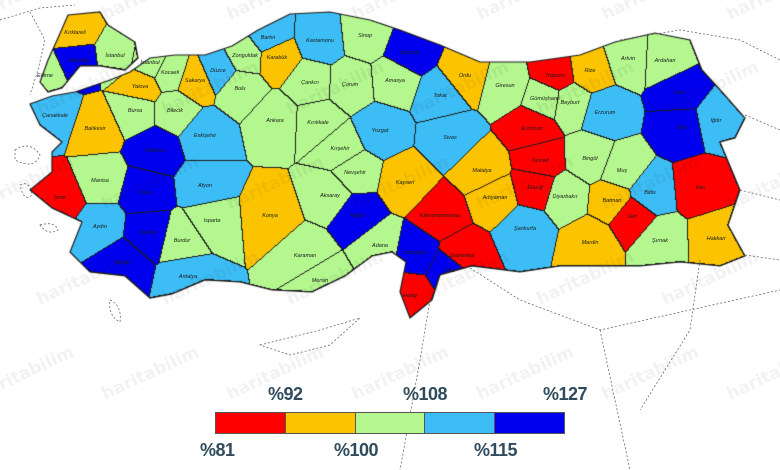 The width and height of the screenshot is (780, 470). What do you see at coordinates (350, 85) in the screenshot?
I see `province-label: Çorum` at bounding box center [350, 85].